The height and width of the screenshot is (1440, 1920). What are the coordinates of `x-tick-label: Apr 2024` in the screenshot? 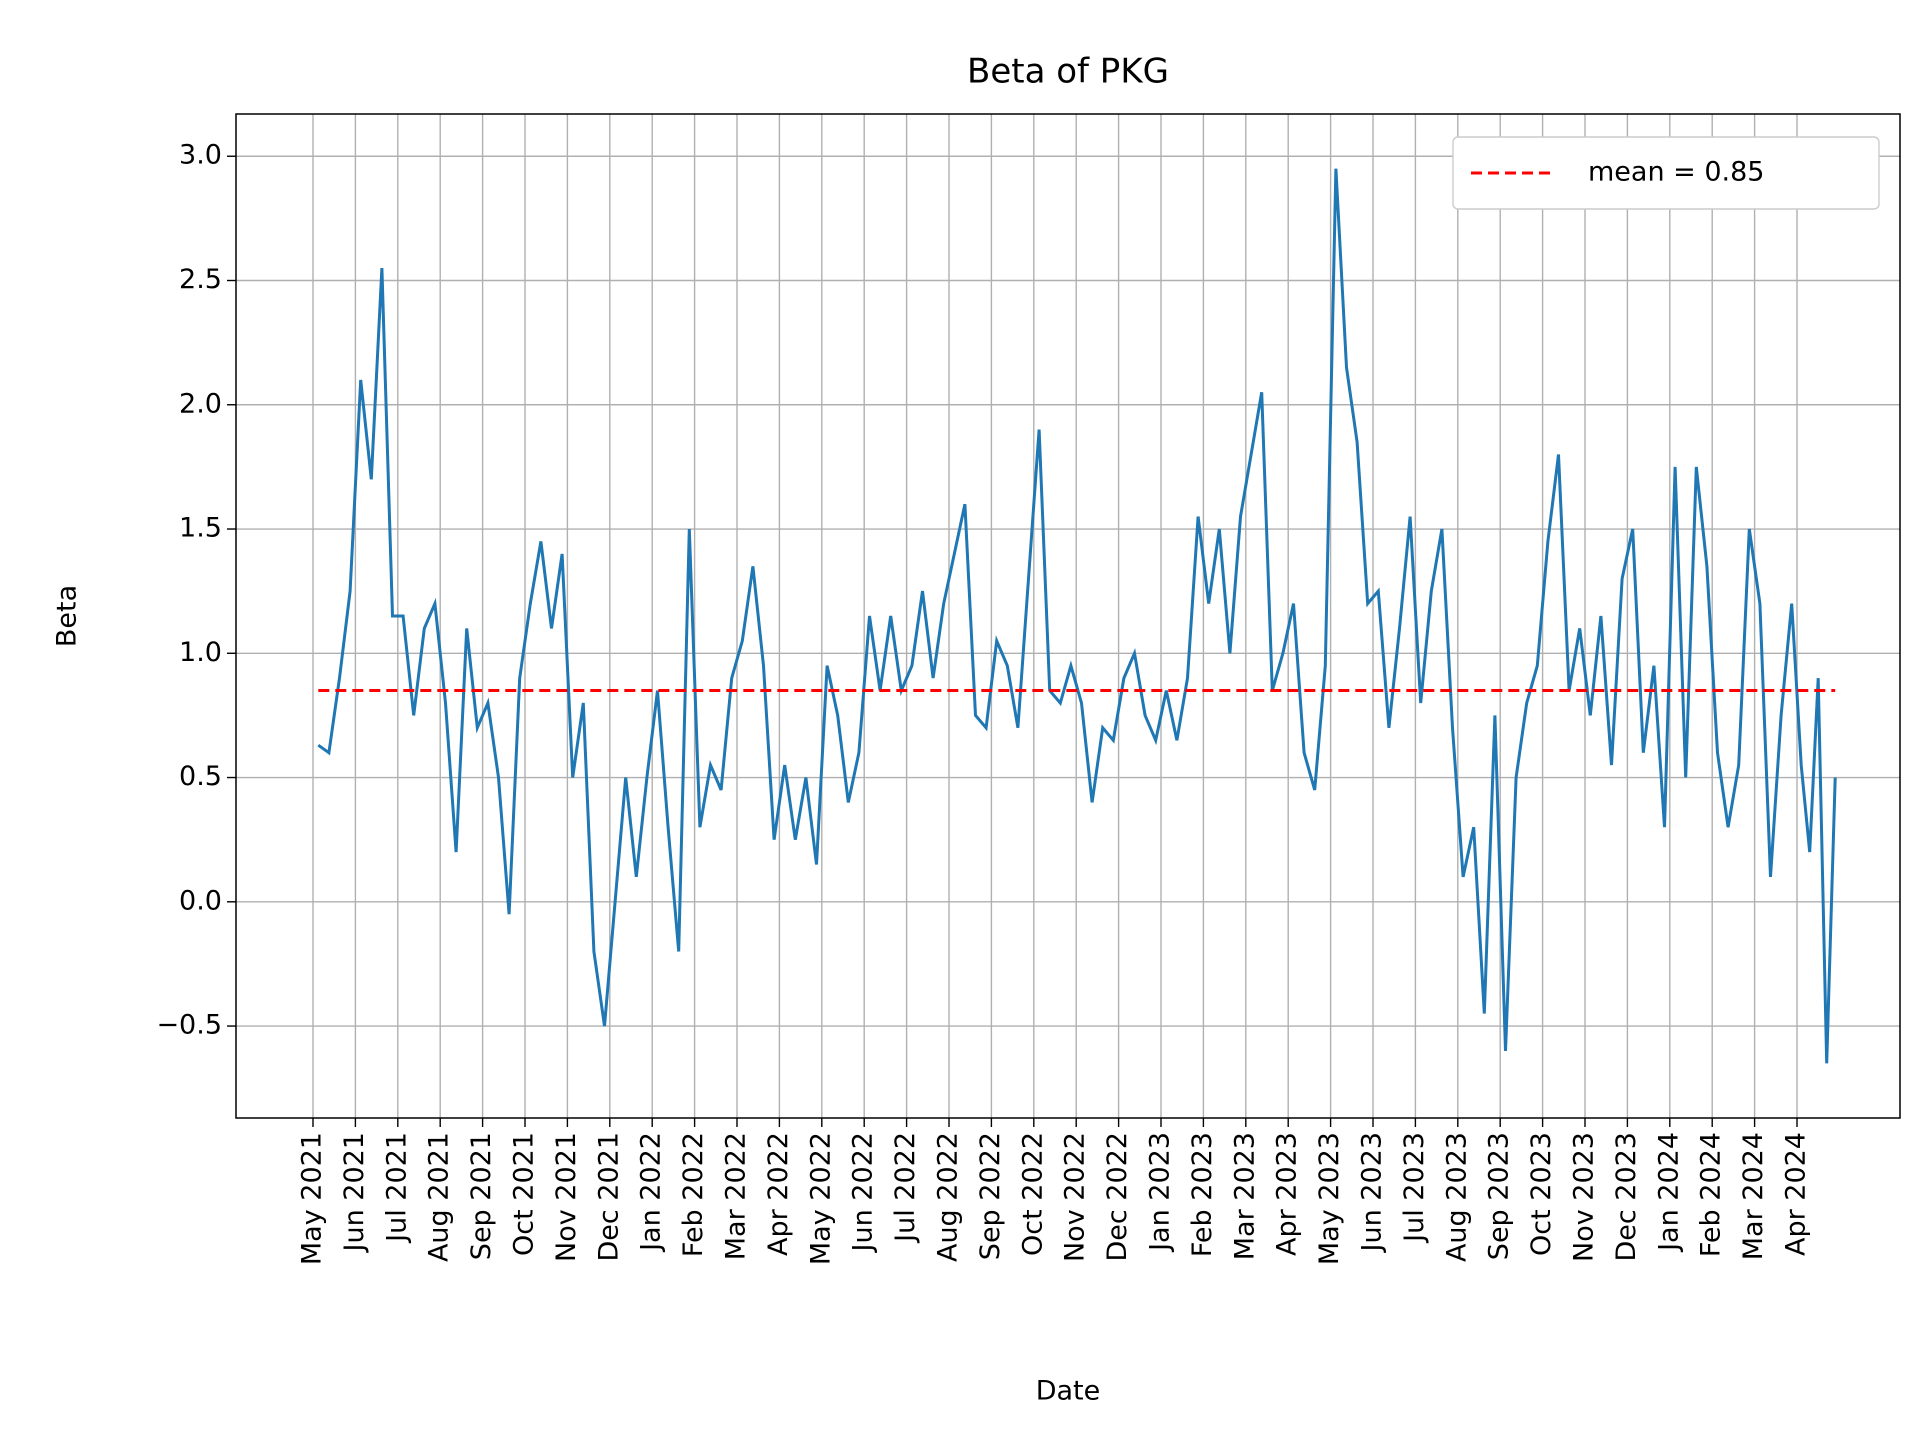 It's located at (1796, 1194).